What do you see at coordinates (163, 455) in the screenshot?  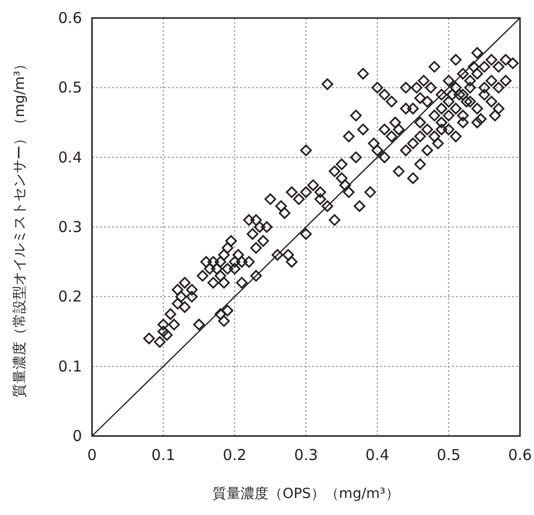 I see `x-tick-label: 0.1` at bounding box center [163, 455].